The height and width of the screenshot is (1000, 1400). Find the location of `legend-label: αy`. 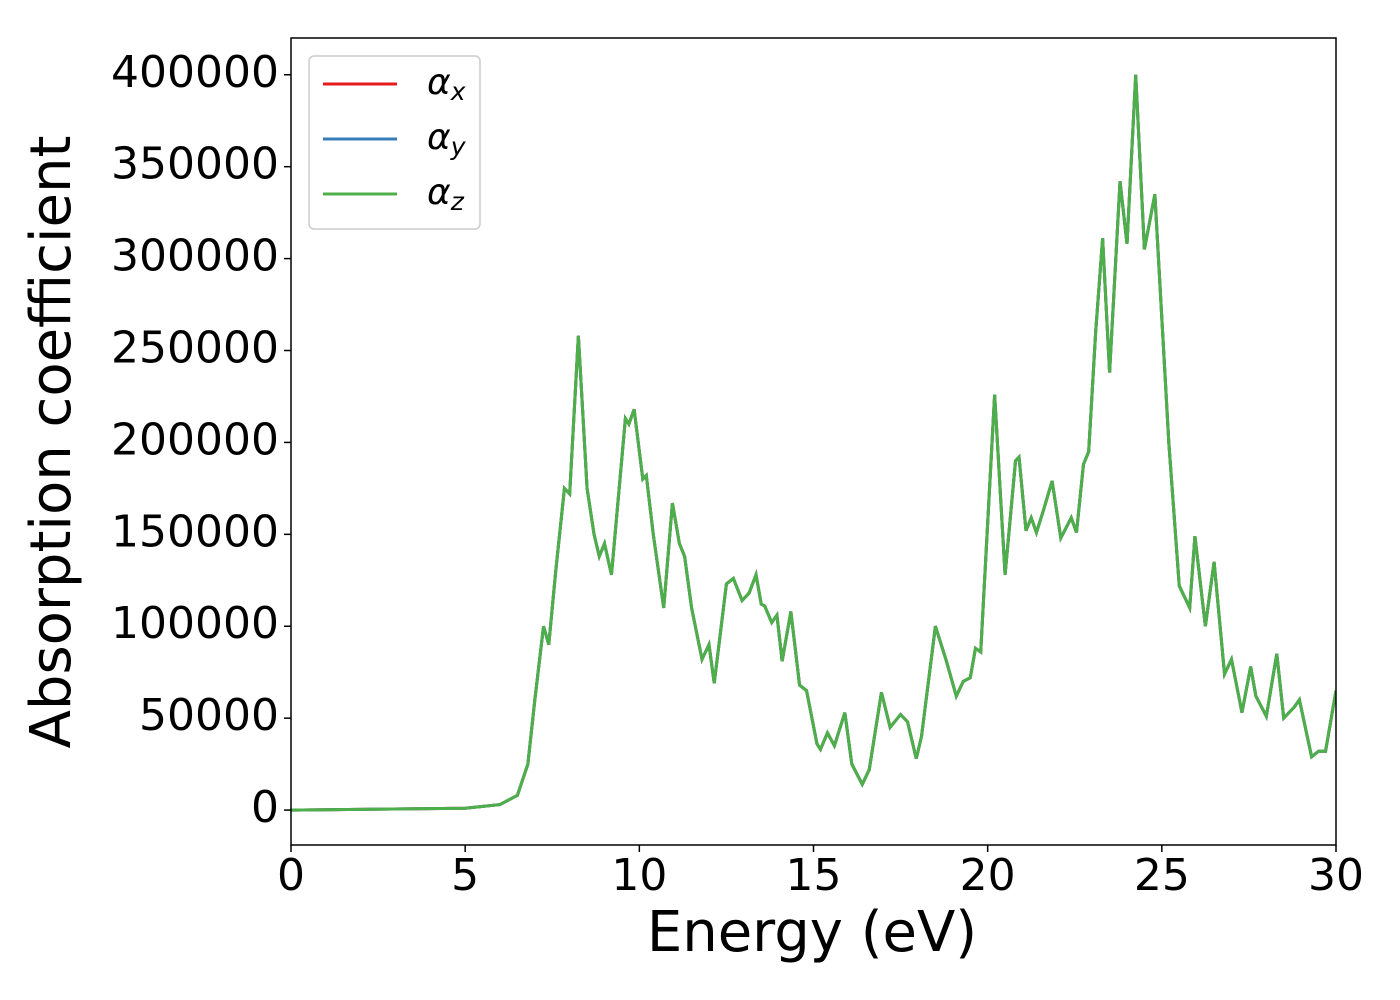

legend-label: αy is located at coordinates (447, 139).